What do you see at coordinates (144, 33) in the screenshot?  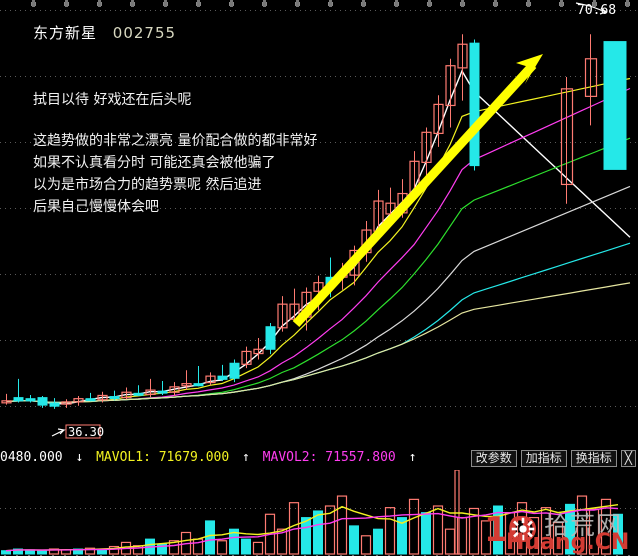 I see `stock-code: 002755` at bounding box center [144, 33].